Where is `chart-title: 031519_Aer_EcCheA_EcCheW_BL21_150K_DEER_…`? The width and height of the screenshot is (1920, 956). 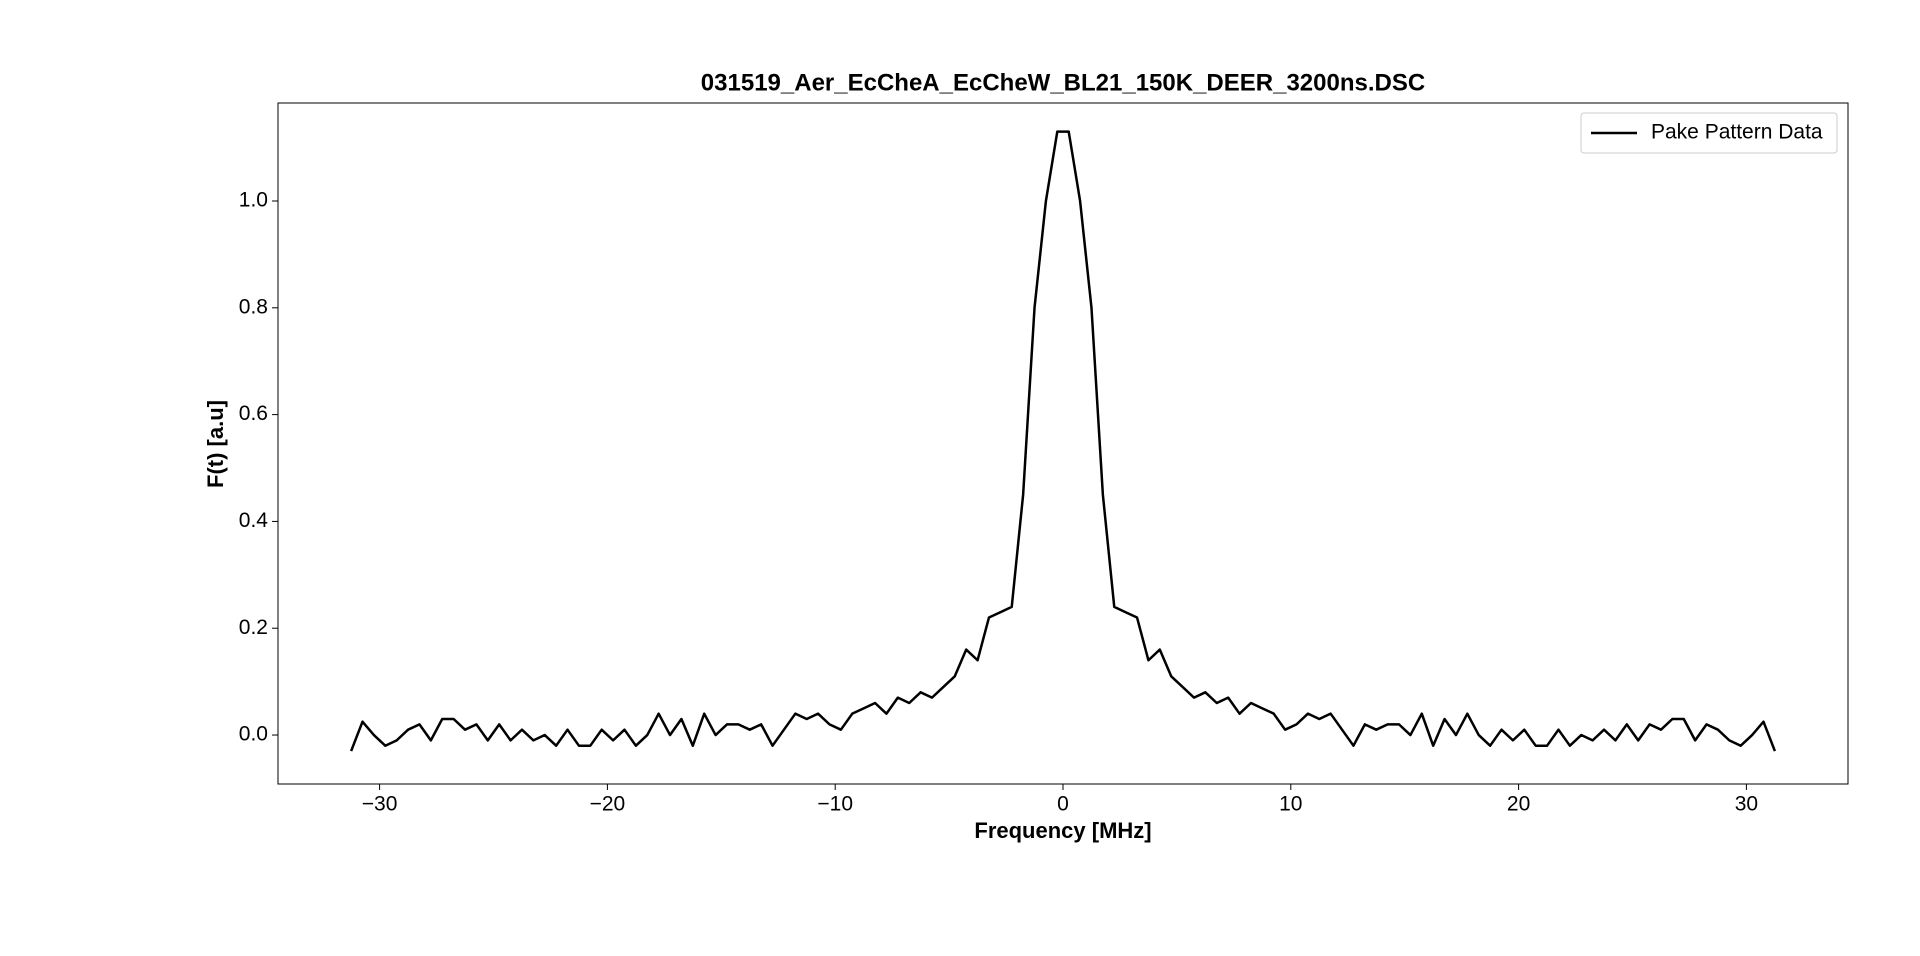
chart-title: 031519_Aer_EcCheA_EcCheW_BL21_150K_DEER_… is located at coordinates (1063, 82).